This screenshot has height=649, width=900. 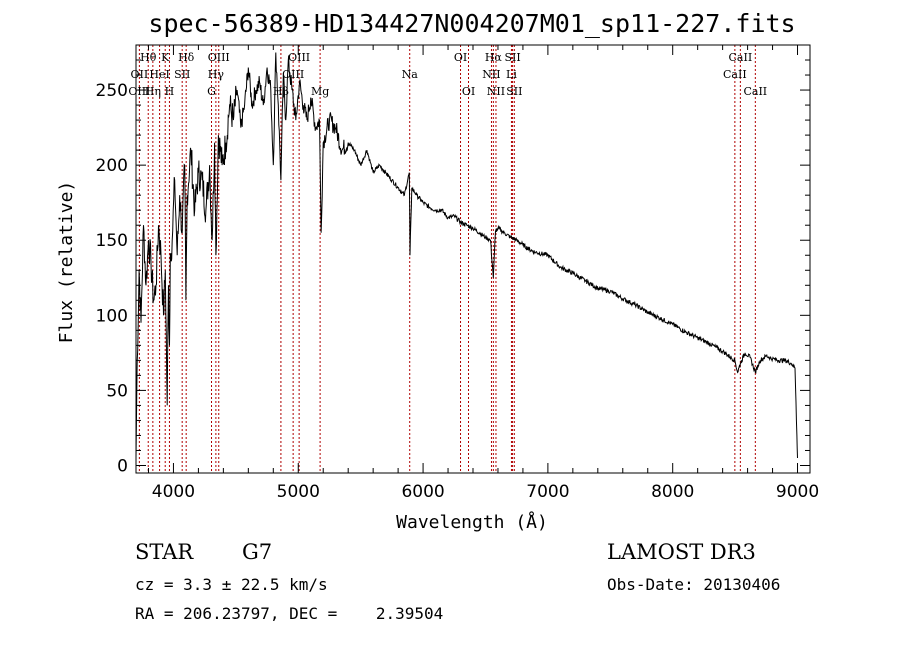 I want to click on tick-label: 250, so click(x=112, y=91).